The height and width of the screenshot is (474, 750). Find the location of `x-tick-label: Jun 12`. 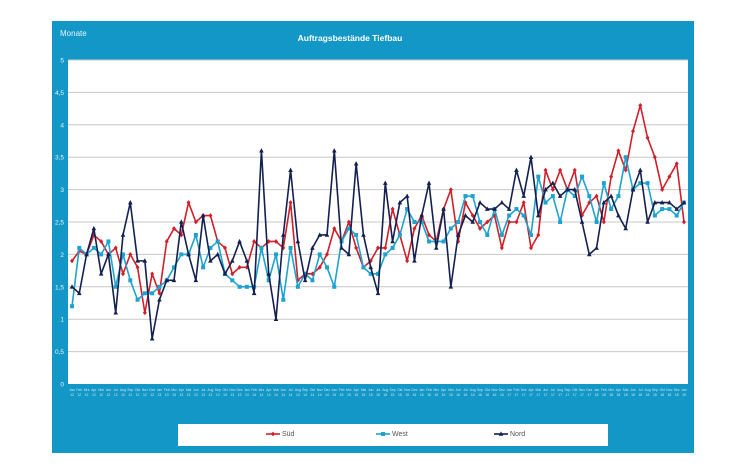

x-tick-label: Jun 12 is located at coordinates (109, 392).